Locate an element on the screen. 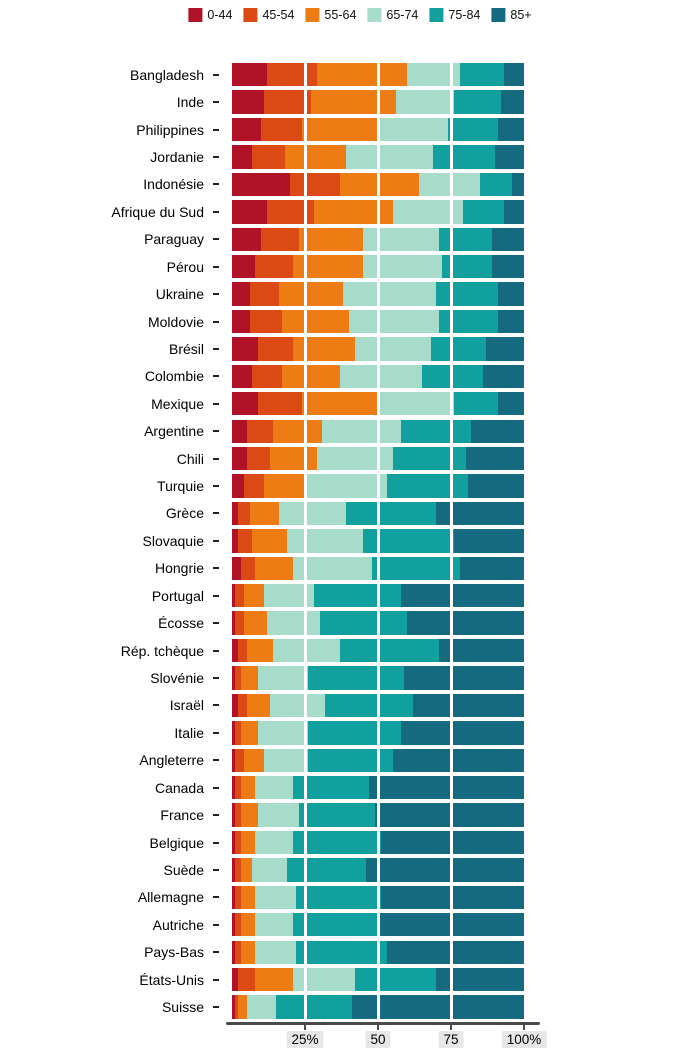 This screenshot has height=1050, width=700. bar-row: Jordanie is located at coordinates (350, 156).